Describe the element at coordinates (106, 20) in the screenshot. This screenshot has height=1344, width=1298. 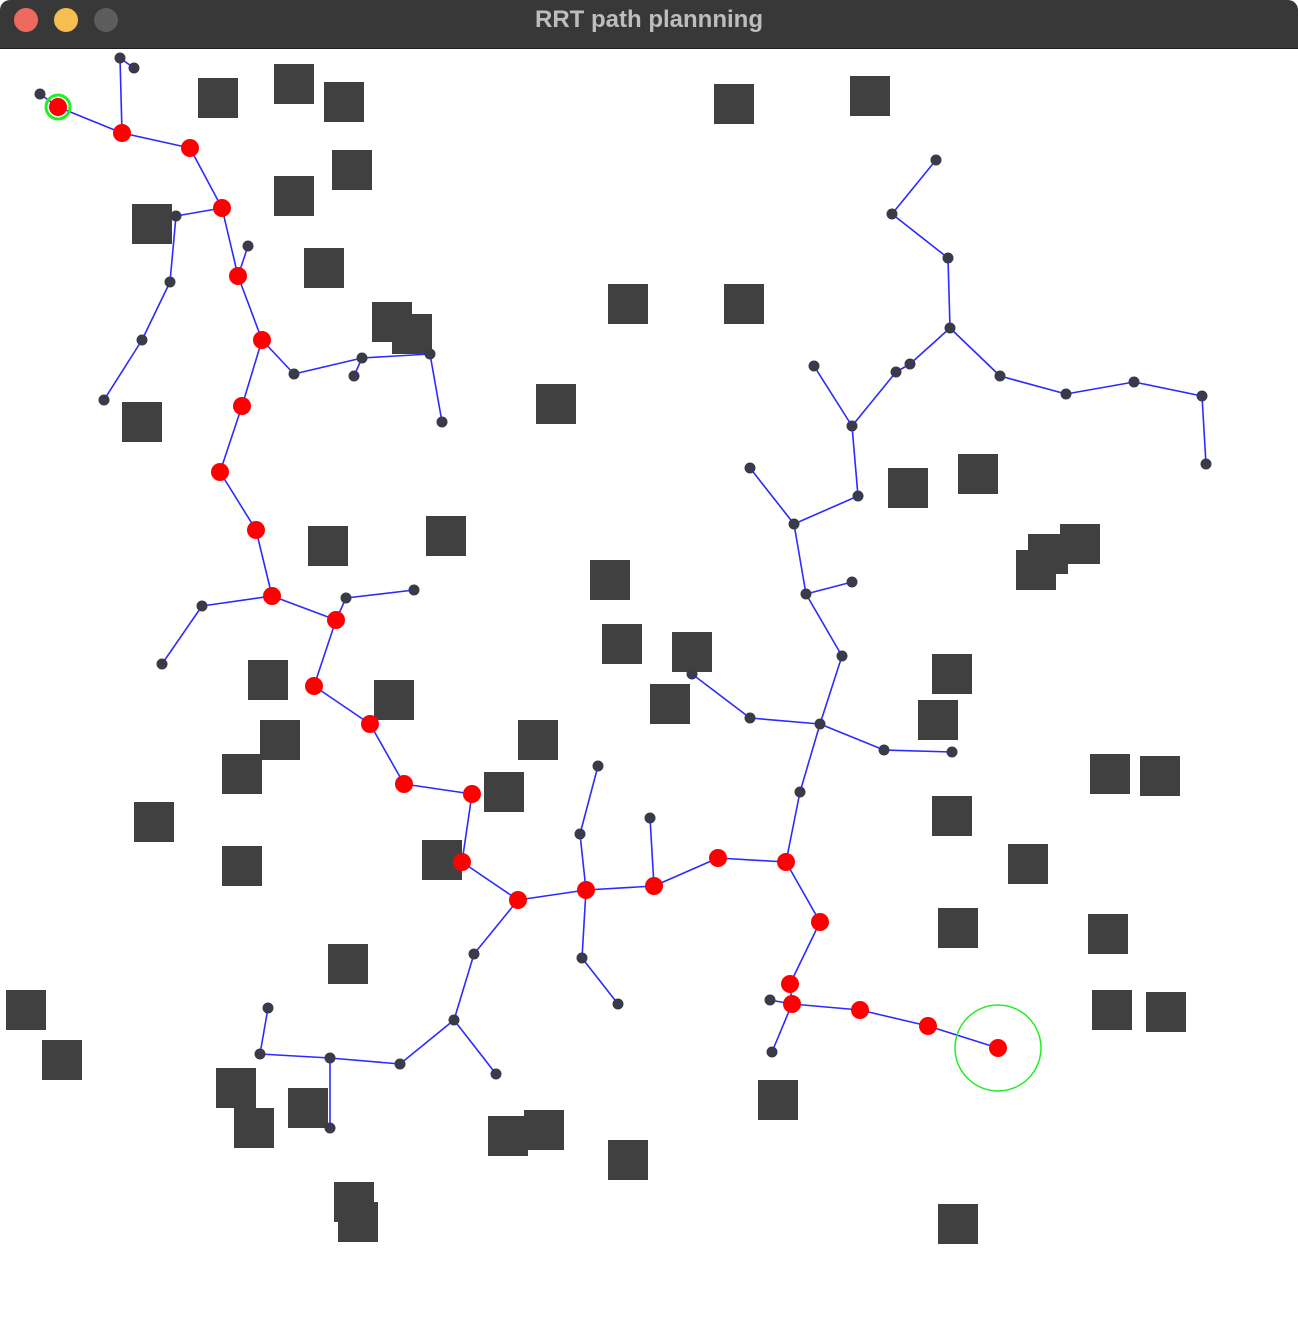
I see `zoom-button` at that location.